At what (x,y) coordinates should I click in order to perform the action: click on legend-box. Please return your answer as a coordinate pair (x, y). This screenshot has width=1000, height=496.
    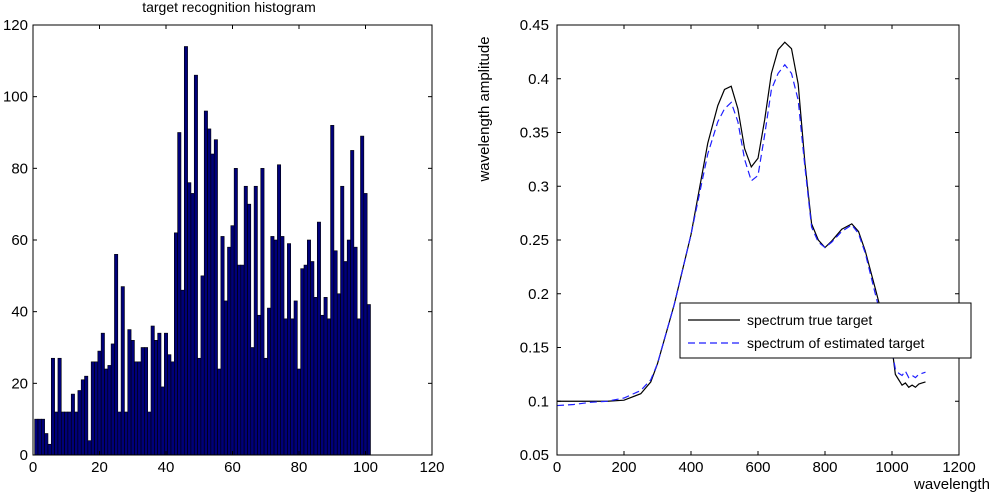
    Looking at the image, I should click on (825, 330).